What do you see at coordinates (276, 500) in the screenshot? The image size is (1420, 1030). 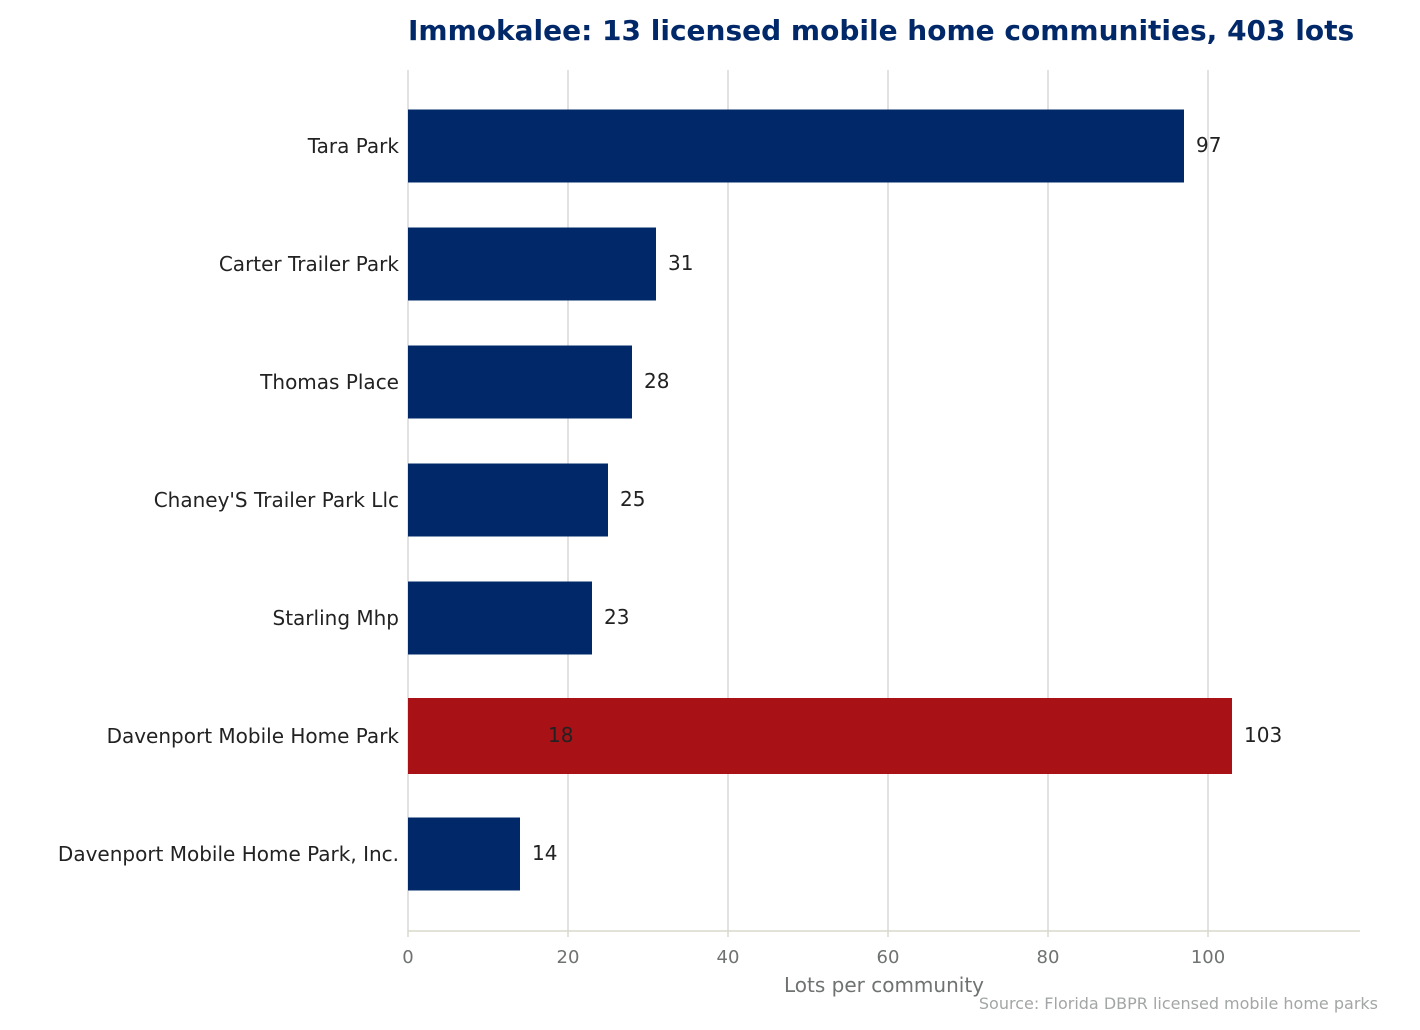 I see `category-label: Chaney'S Trailer Park Llc` at bounding box center [276, 500].